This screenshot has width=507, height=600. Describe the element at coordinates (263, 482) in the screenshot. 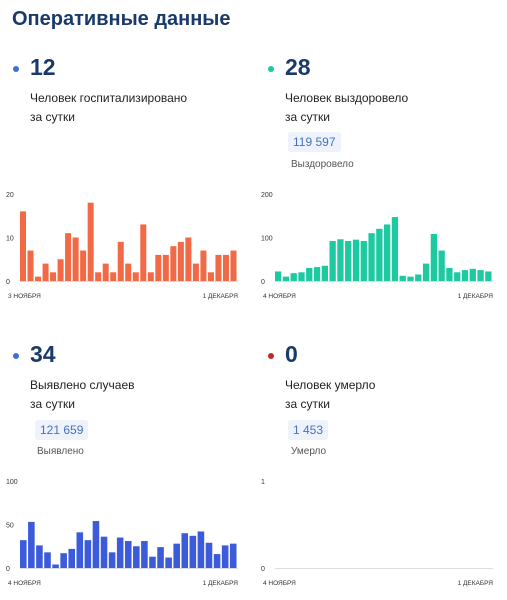

I see `y-tick-label: 1` at that location.